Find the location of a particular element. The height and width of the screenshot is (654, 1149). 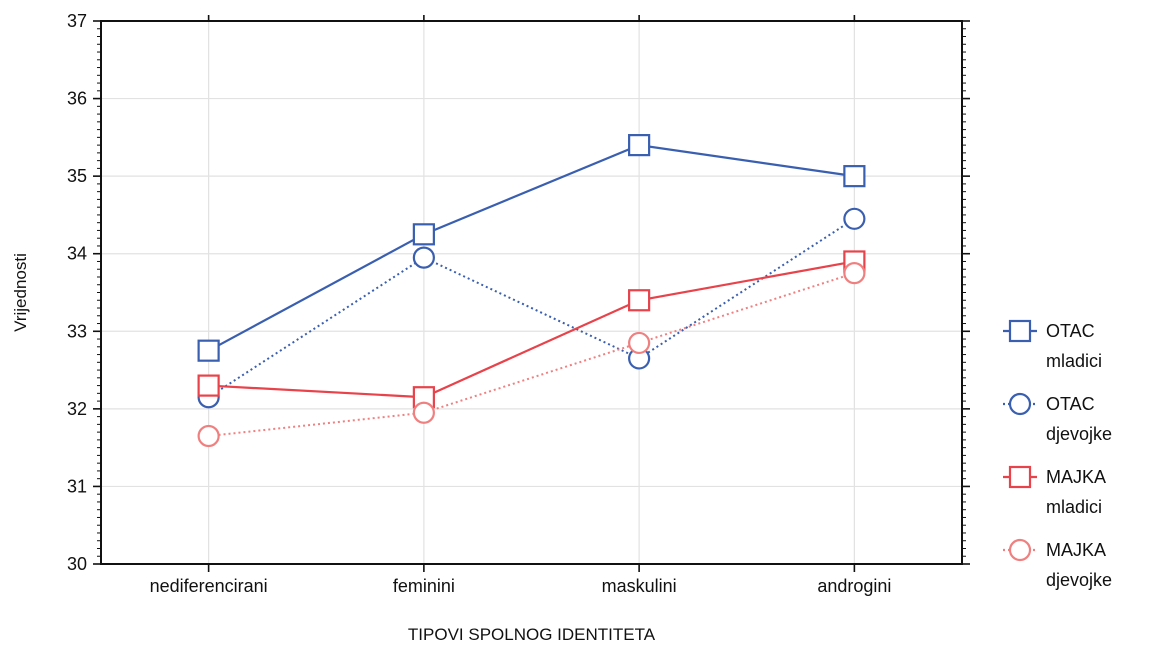

y-tick-label: 32 is located at coordinates (77, 409).